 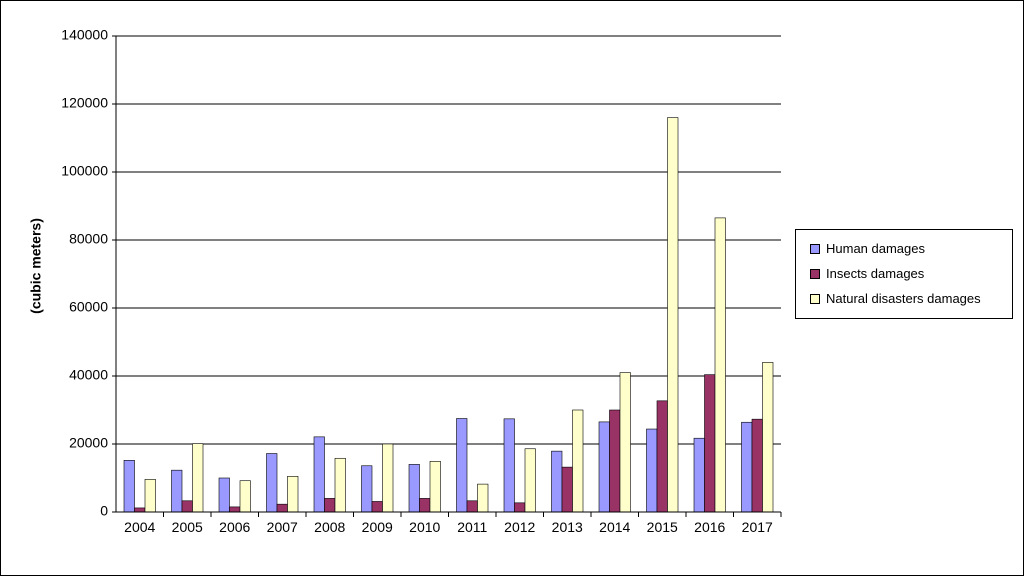 What do you see at coordinates (150, 496) in the screenshot?
I see `bar-natural-disasters-damages-2004` at bounding box center [150, 496].